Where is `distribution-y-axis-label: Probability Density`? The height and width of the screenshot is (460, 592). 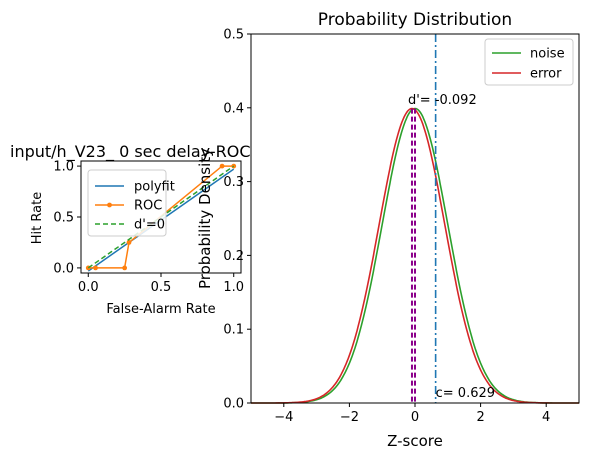
distribution-y-axis-label: Probability Density is located at coordinates (205, 218).